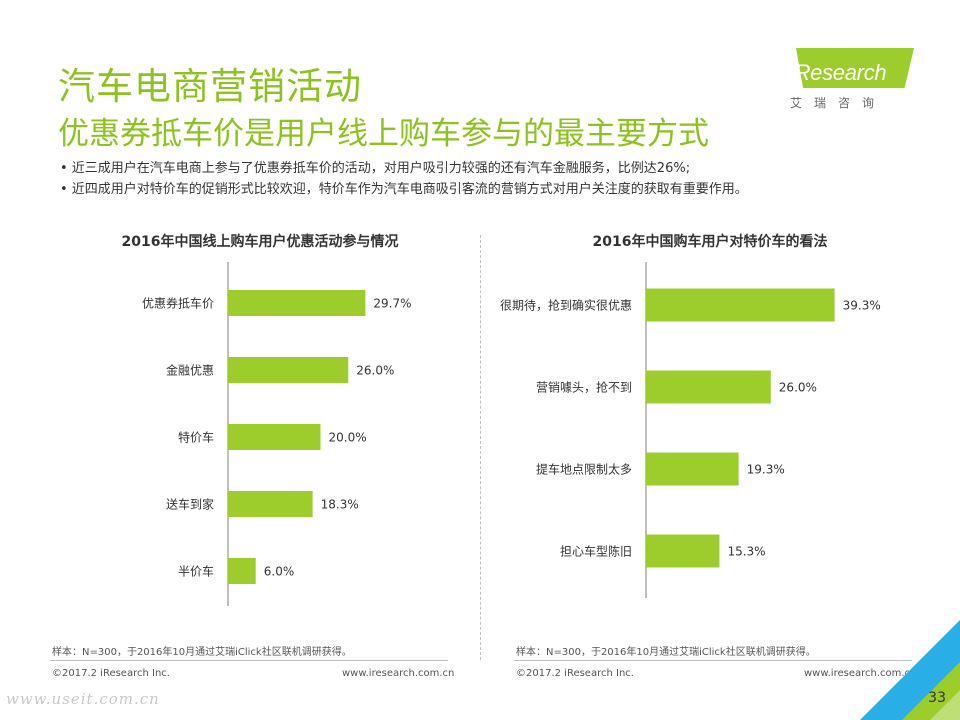  I want to click on corner-decoration, so click(910, 670).